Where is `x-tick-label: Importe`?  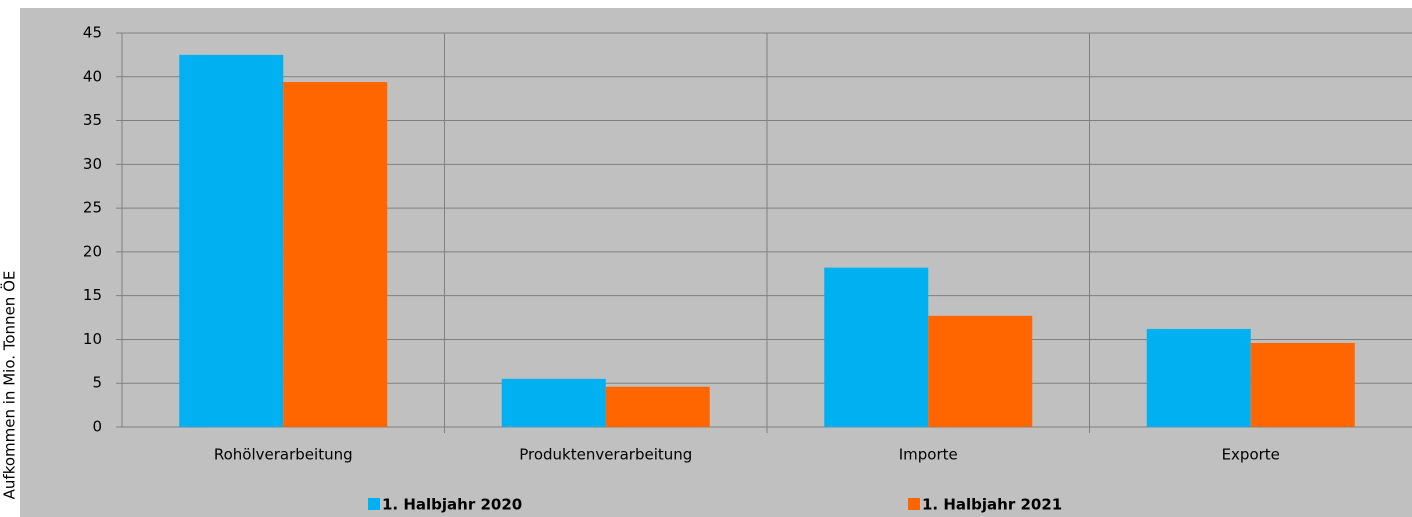
x-tick-label: Importe is located at coordinates (928, 455).